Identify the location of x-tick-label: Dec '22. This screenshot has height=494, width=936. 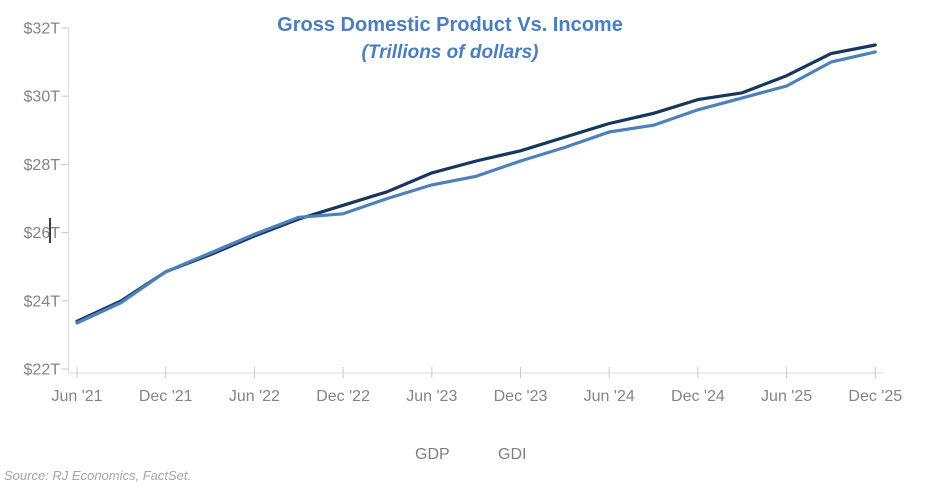
(343, 396).